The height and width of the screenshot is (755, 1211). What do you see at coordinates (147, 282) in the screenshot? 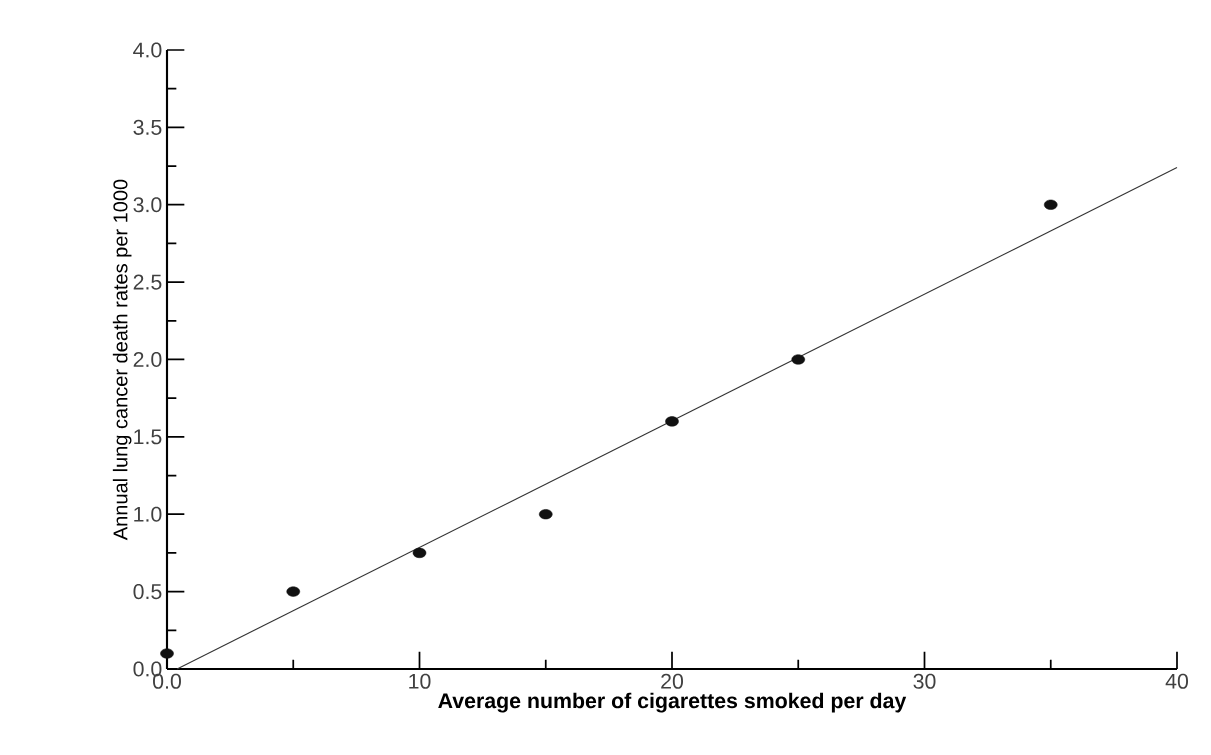
I see `y-tick-label: 2.5` at bounding box center [147, 282].